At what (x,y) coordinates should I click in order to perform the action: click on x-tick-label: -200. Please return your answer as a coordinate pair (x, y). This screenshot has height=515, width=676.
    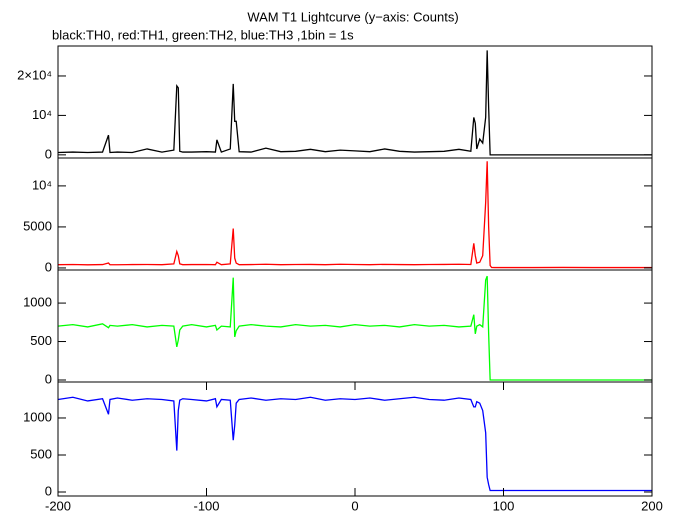
    Looking at the image, I should click on (58, 505).